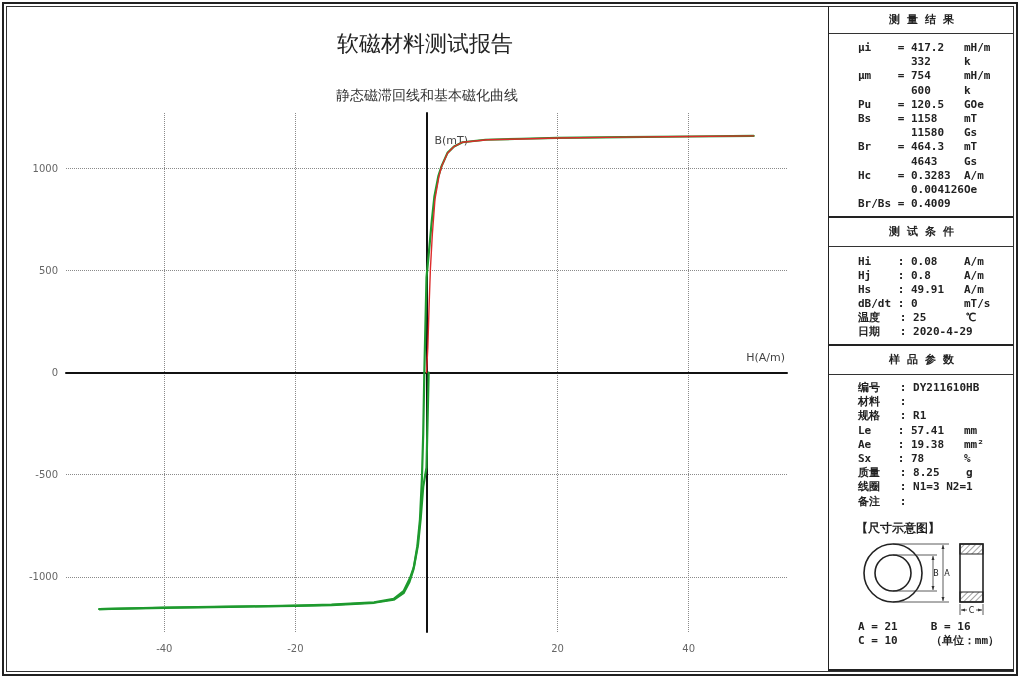 Image resolution: width=1024 pixels, height=679 pixels. What do you see at coordinates (425, 43) in the screenshot?
I see `chart-title: 软磁材料测试报告` at bounding box center [425, 43].